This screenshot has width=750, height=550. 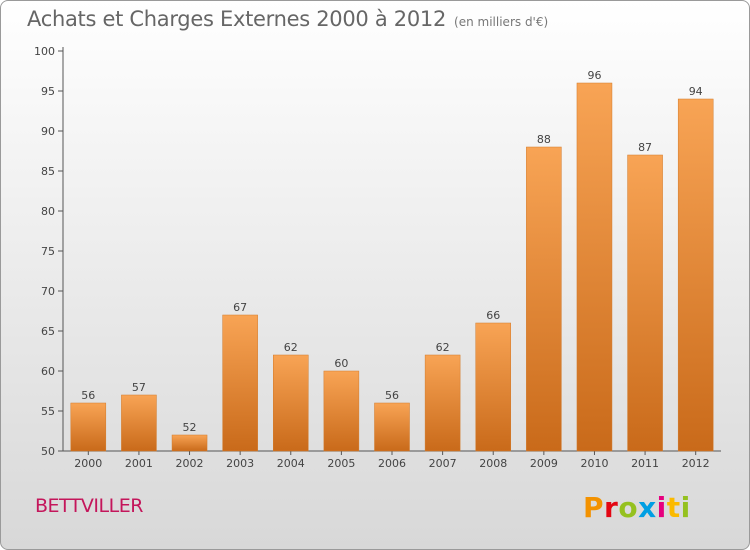 What do you see at coordinates (544, 463) in the screenshot?
I see `x-tick-label: 2009` at bounding box center [544, 463].